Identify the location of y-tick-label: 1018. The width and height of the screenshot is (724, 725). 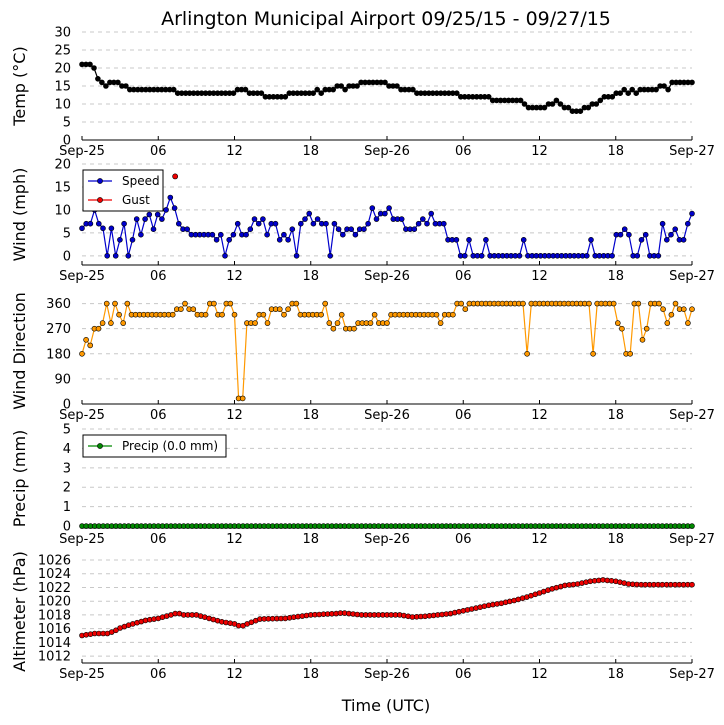
(54, 615).